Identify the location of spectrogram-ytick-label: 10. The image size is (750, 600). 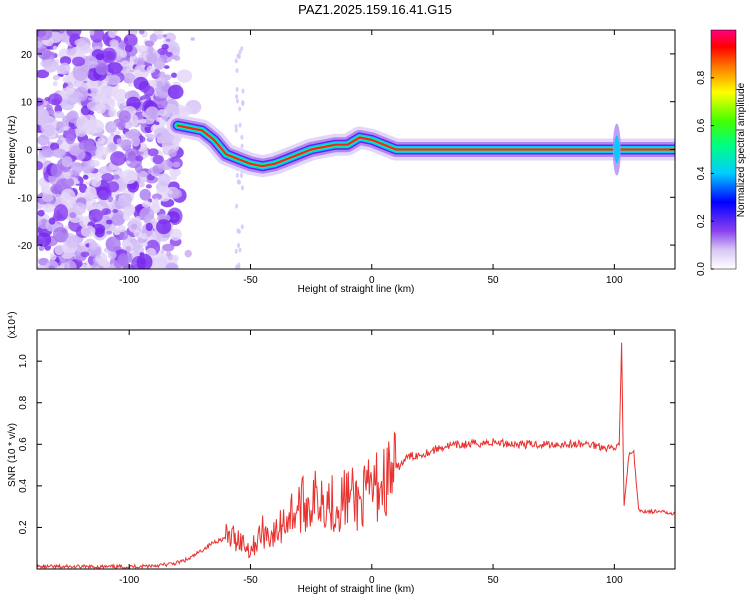
(27, 103).